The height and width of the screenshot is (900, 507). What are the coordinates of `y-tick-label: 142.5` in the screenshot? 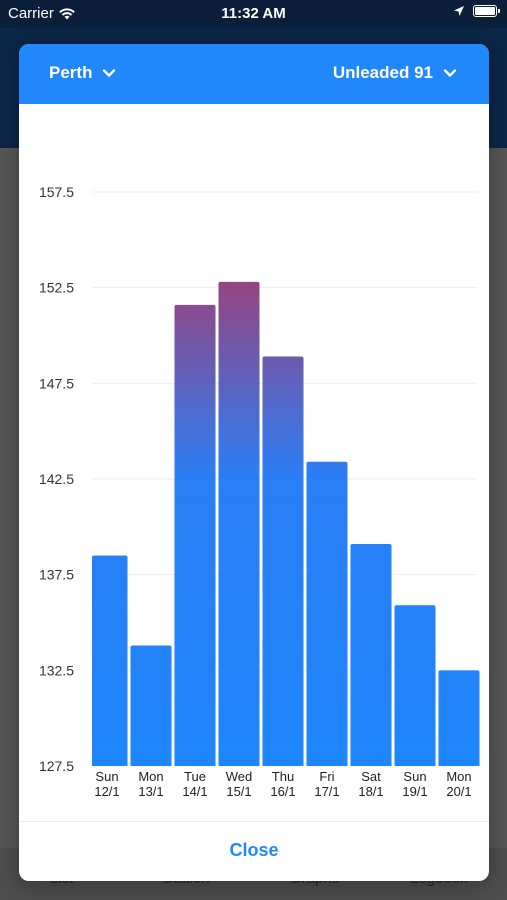 It's located at (56, 479).